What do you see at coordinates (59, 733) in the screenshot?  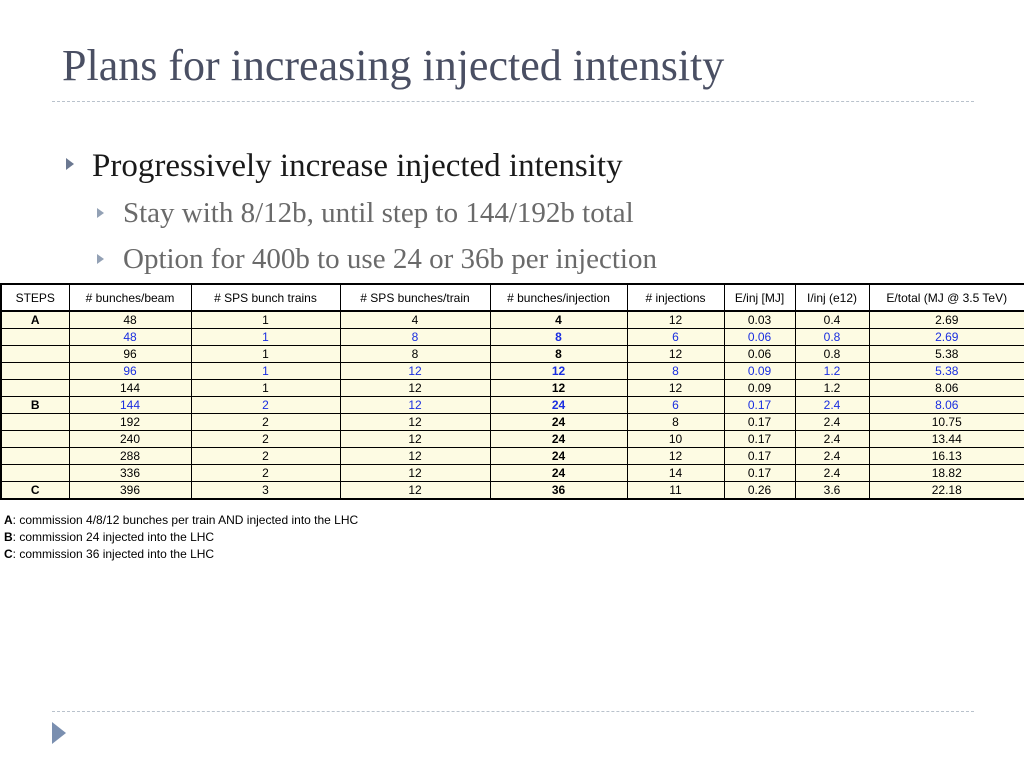 I see `next-slide-icon` at bounding box center [59, 733].